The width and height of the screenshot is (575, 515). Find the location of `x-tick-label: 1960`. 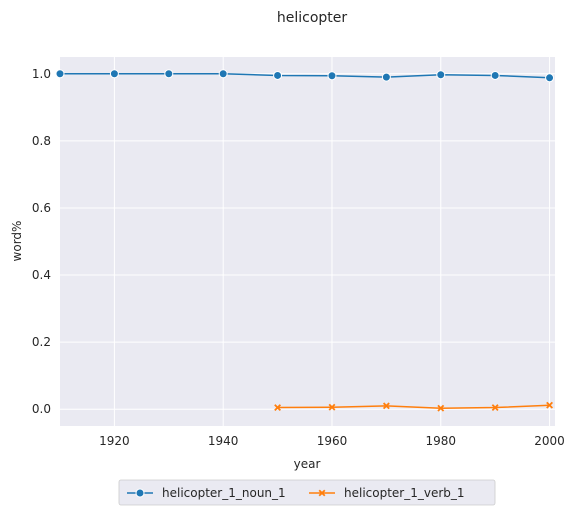

x-tick-label: 1960 is located at coordinates (332, 441).